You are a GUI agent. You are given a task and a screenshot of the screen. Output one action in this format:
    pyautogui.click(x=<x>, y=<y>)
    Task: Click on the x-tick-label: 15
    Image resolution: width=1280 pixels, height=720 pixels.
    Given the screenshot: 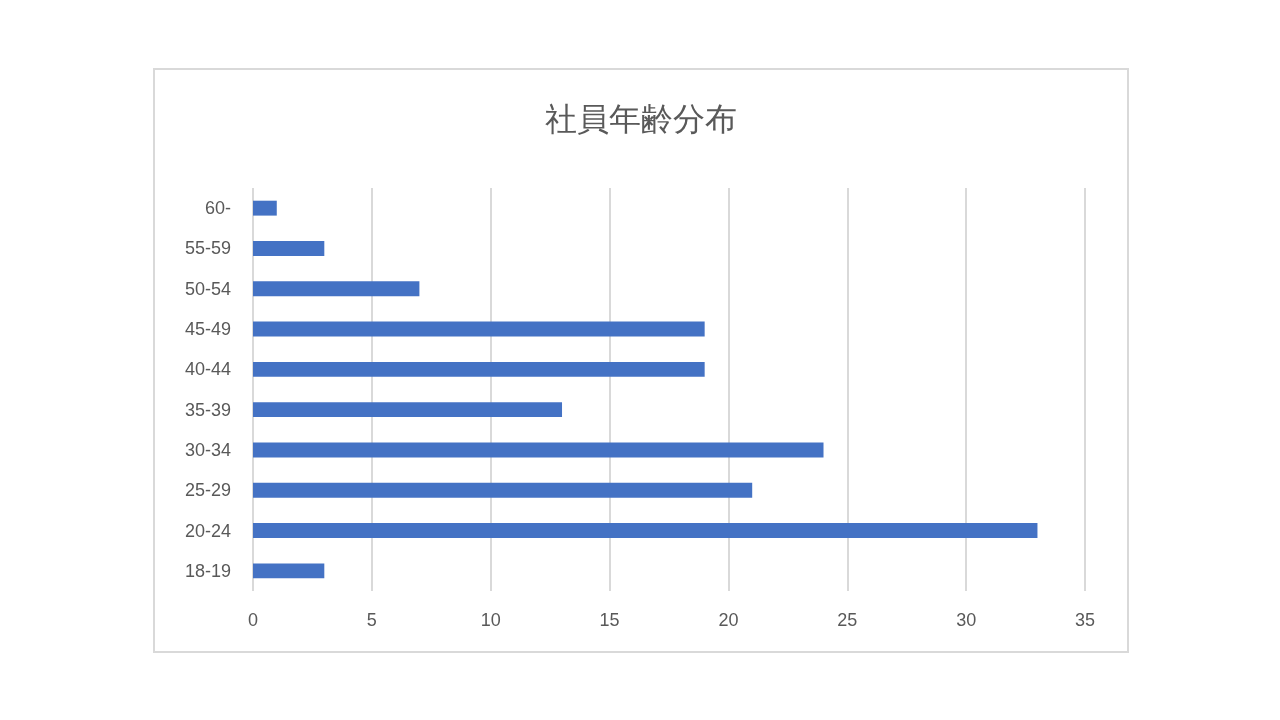 What is the action you would take?
    pyautogui.click(x=609, y=620)
    